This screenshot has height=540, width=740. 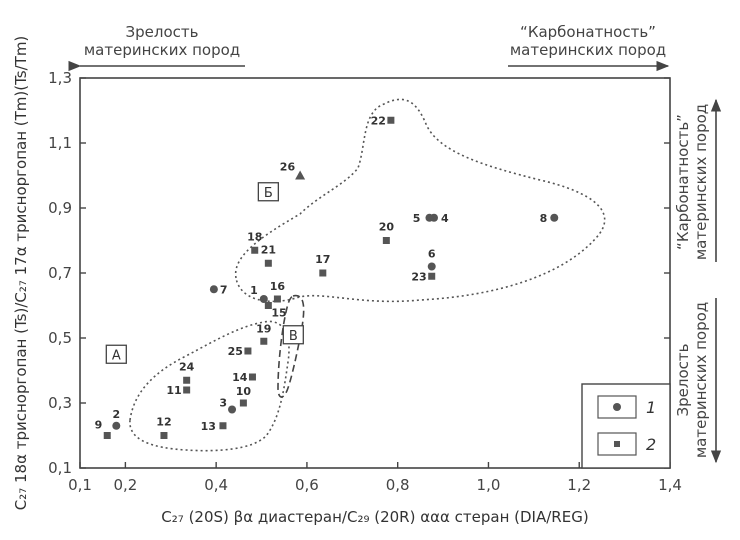 I want to click on legend-label-1: 1, so click(x=651, y=407).